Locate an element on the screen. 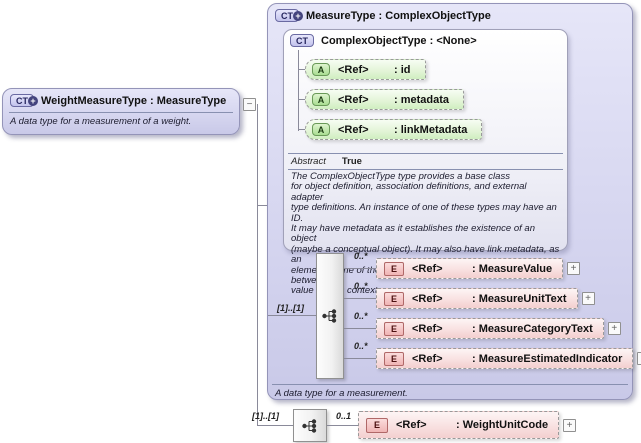  sequence-indicator is located at coordinates (330, 316).